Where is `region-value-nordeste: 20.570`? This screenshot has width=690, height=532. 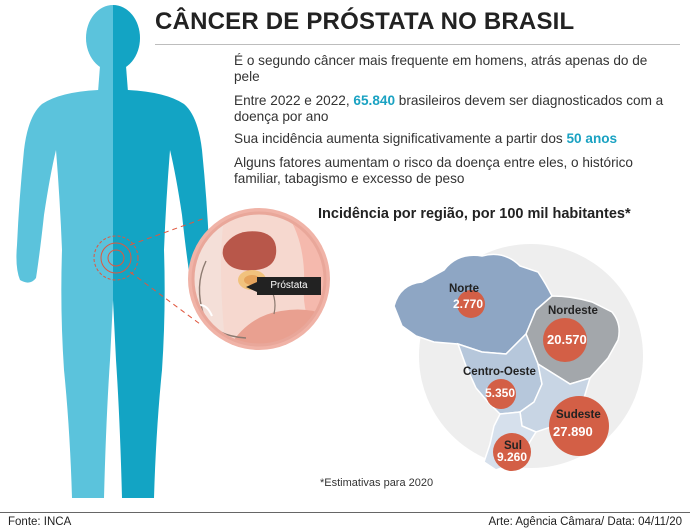 region-value-nordeste: 20.570 is located at coordinates (567, 339).